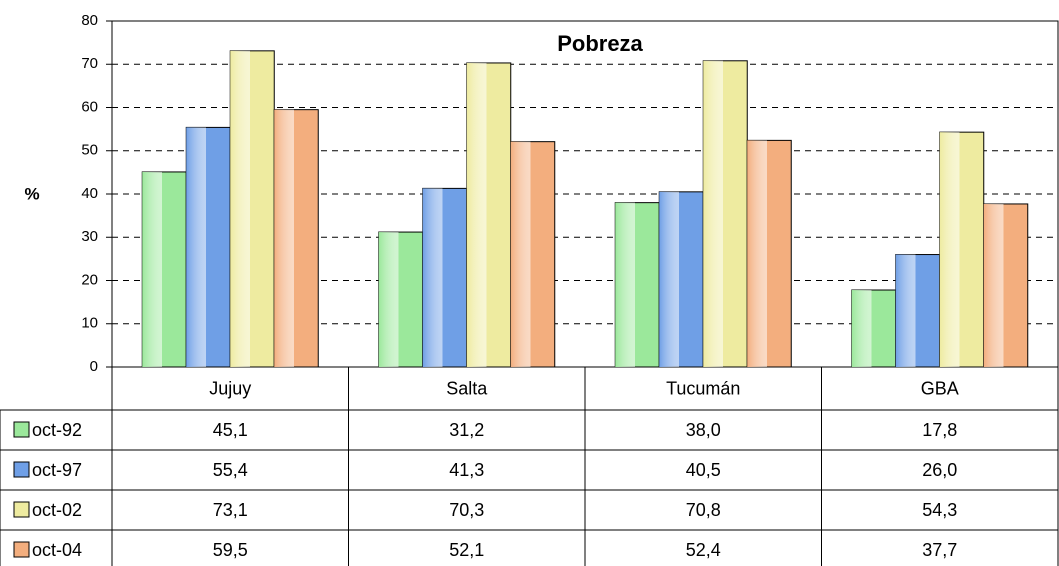 Image resolution: width=1059 pixels, height=566 pixels. I want to click on chart-title: Pobreza, so click(600, 43).